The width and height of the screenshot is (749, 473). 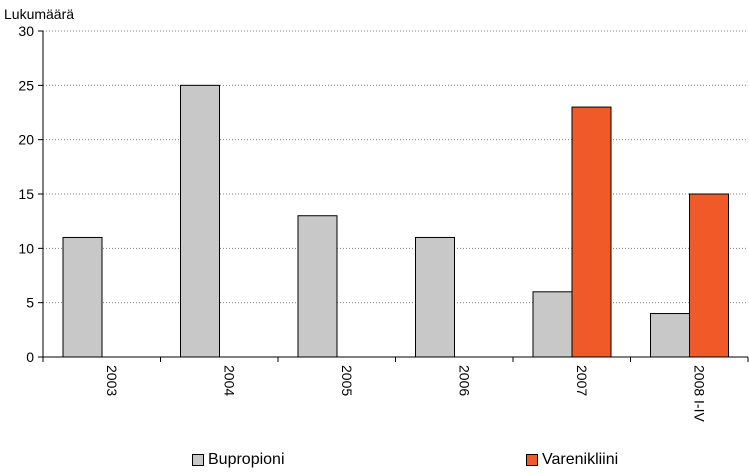 What do you see at coordinates (532, 460) in the screenshot?
I see `legend-swatch-varenikliini` at bounding box center [532, 460].